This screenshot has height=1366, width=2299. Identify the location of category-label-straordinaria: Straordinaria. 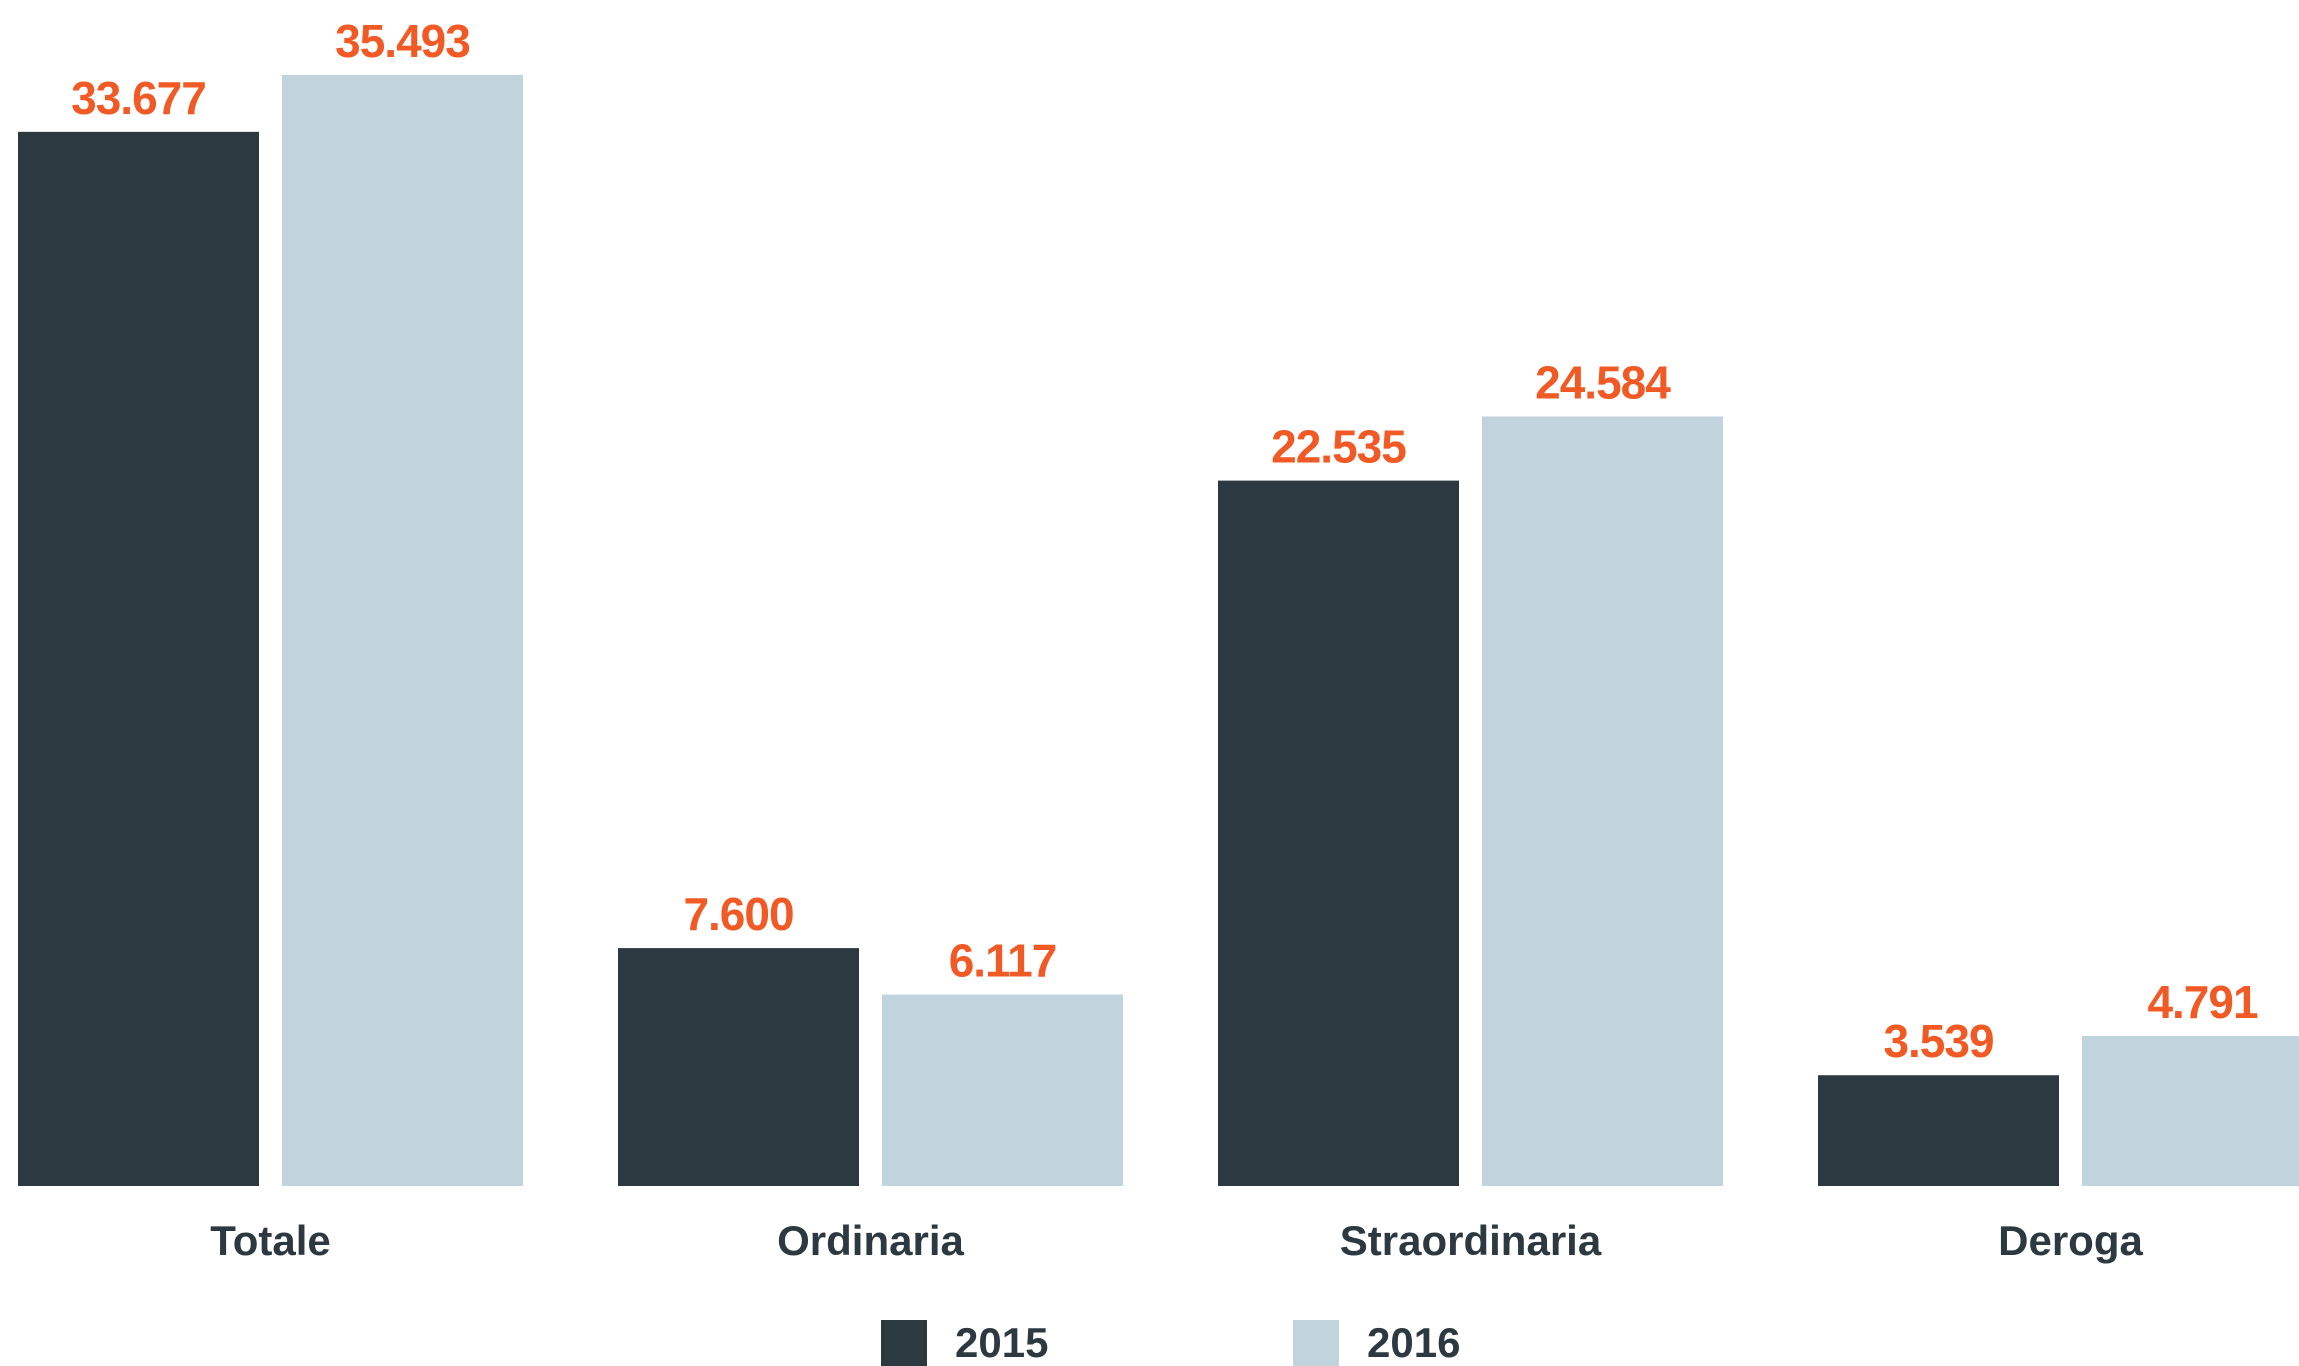
(1471, 1240).